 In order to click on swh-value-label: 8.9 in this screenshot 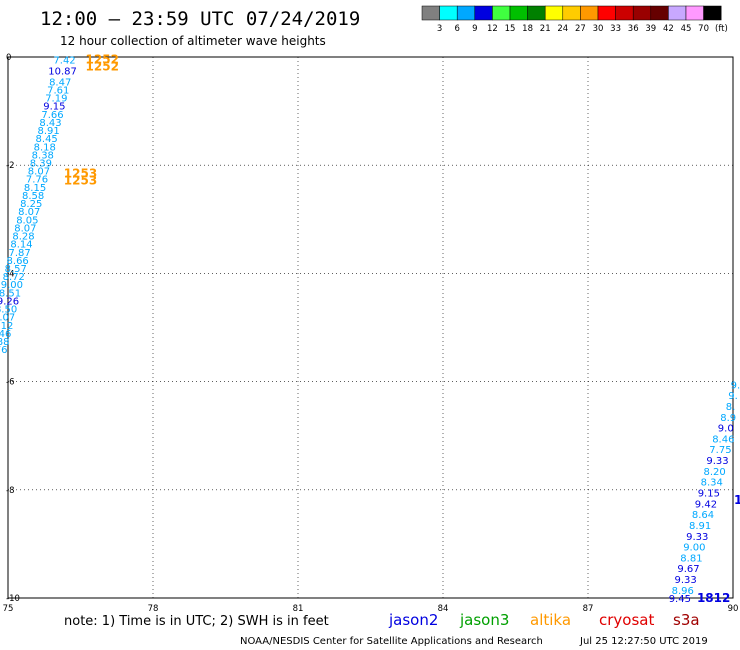, I will do `click(728, 418)`.